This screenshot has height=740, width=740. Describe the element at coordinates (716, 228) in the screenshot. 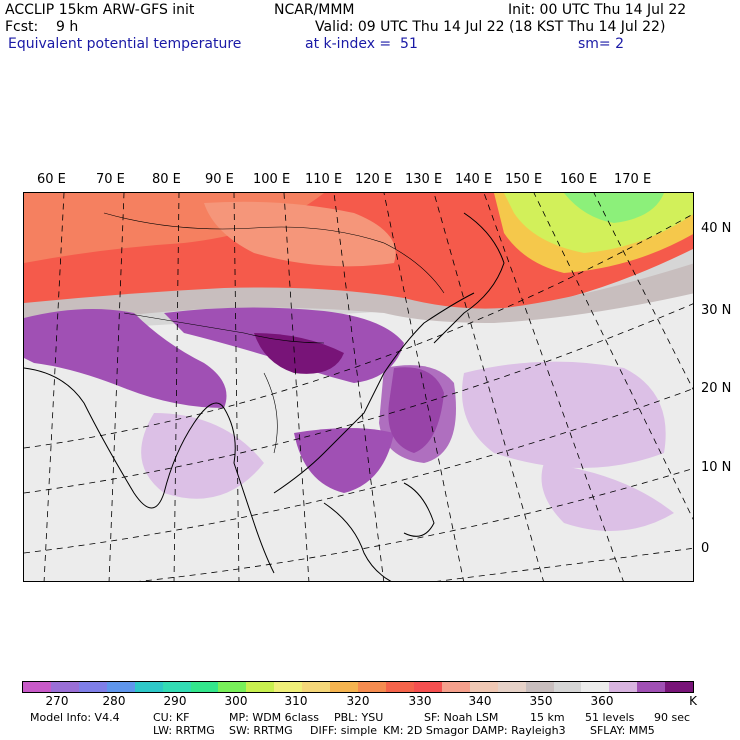

I see `lat-label: 40 N` at that location.